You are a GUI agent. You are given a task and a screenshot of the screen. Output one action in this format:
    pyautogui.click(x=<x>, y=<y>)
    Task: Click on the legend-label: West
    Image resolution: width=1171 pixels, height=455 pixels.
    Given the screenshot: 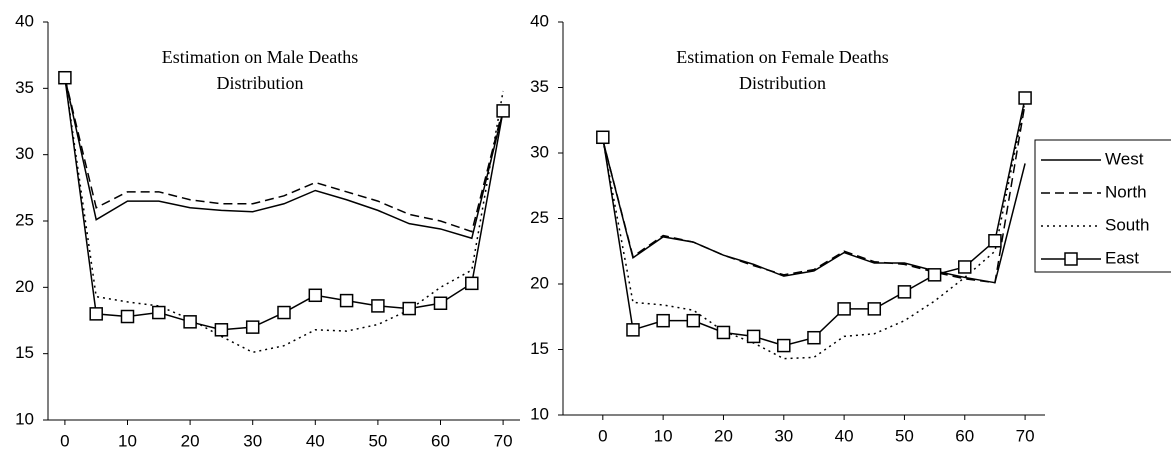 What is the action you would take?
    pyautogui.click(x=1124, y=158)
    